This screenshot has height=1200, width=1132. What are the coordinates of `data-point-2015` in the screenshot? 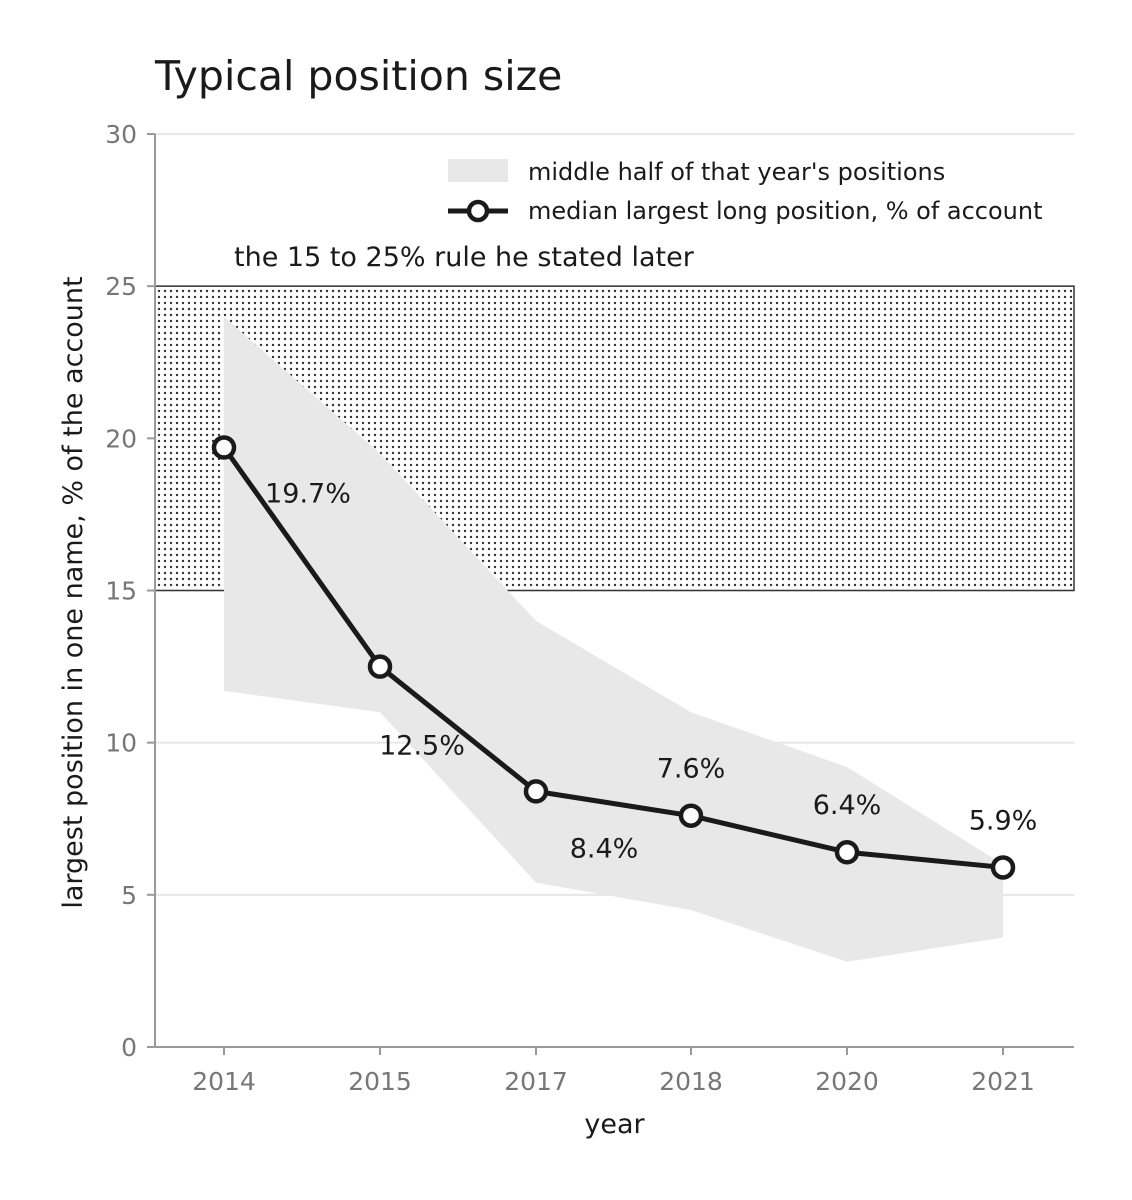 It's located at (380, 666).